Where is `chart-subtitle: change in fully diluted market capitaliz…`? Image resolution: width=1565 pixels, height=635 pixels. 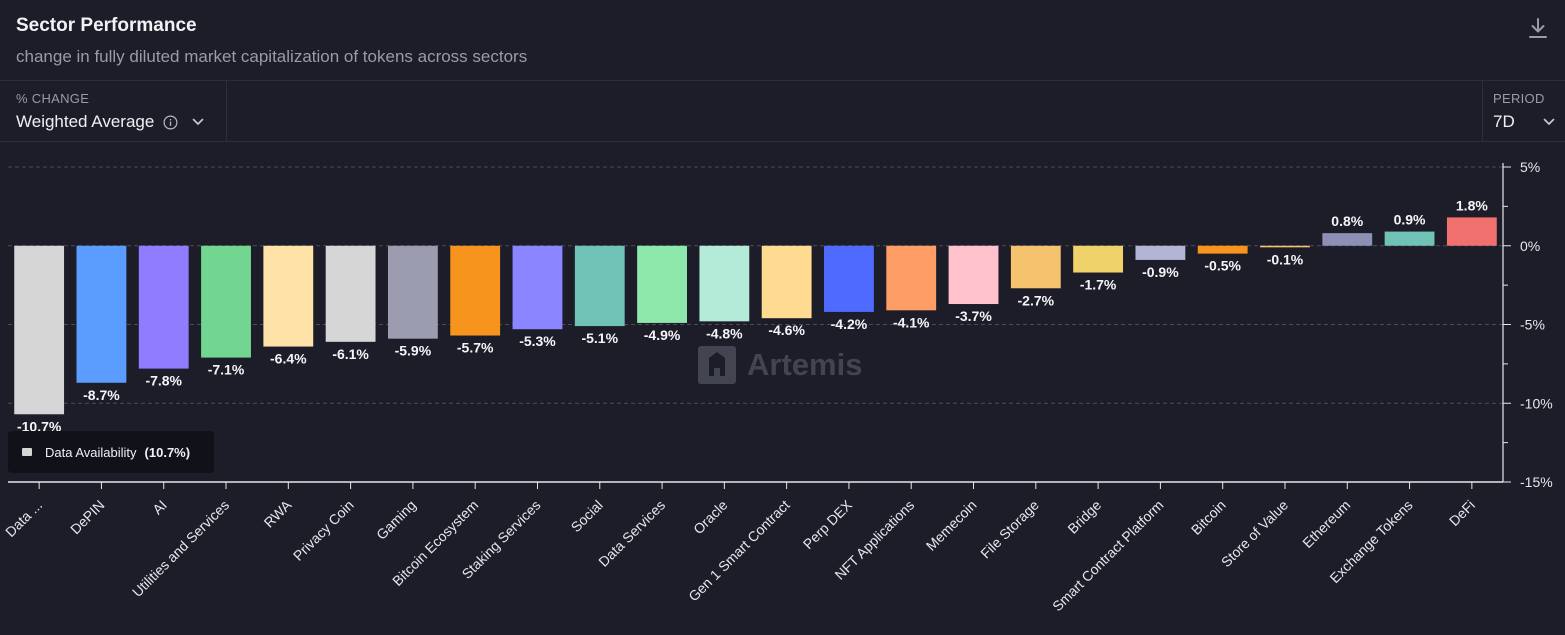 chart-subtitle: change in fully diluted market capitaliz… is located at coordinates (272, 56).